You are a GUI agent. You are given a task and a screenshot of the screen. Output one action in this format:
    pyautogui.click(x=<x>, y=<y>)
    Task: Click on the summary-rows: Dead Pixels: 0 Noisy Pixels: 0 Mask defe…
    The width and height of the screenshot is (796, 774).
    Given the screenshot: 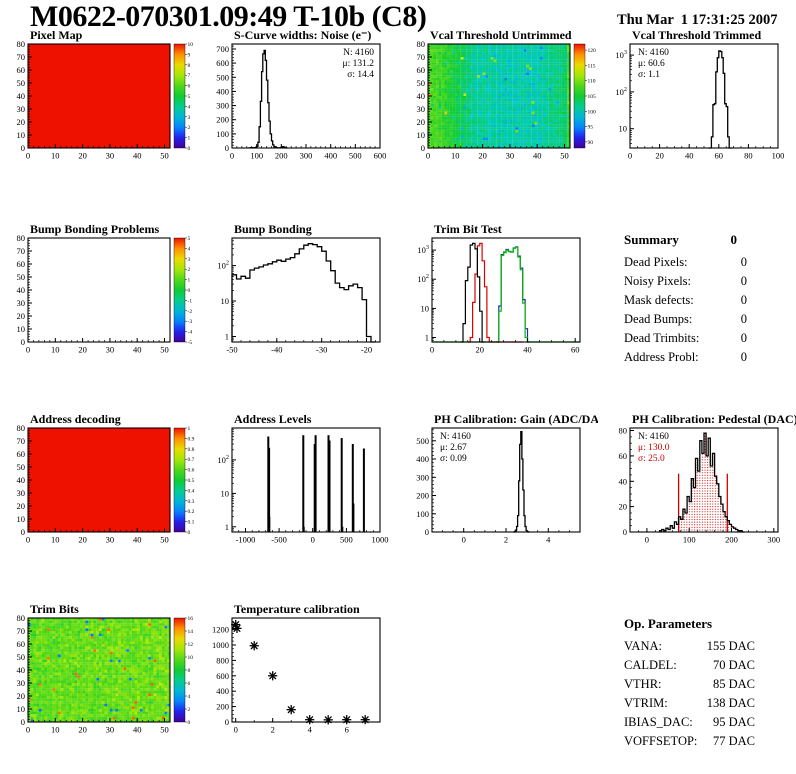 What is the action you would take?
    pyautogui.click(x=685, y=310)
    